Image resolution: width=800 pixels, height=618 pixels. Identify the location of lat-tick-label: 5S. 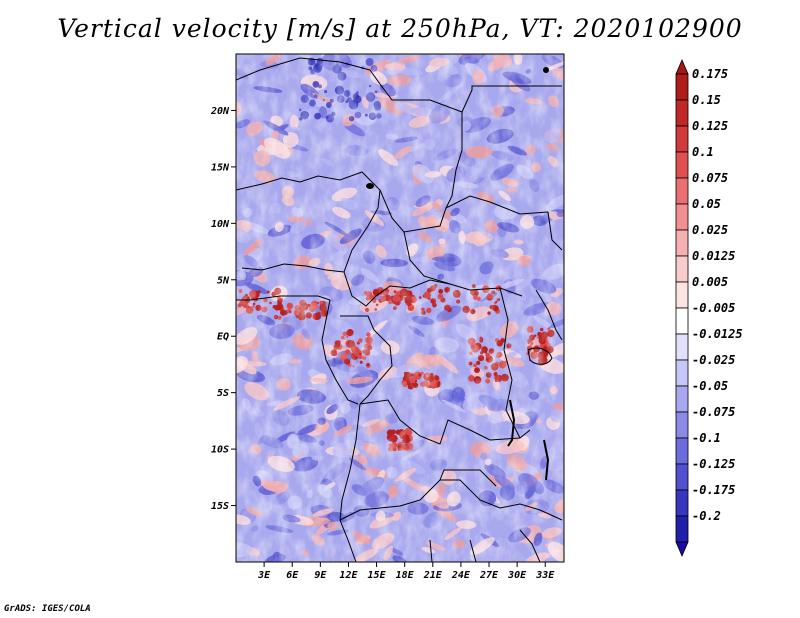
(223, 393).